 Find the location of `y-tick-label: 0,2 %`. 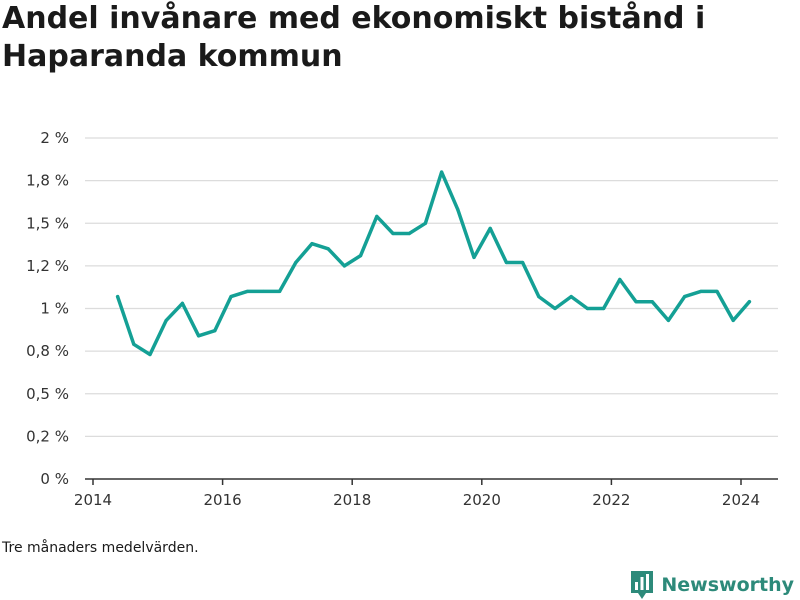

y-tick-label: 0,2 % is located at coordinates (47, 436).